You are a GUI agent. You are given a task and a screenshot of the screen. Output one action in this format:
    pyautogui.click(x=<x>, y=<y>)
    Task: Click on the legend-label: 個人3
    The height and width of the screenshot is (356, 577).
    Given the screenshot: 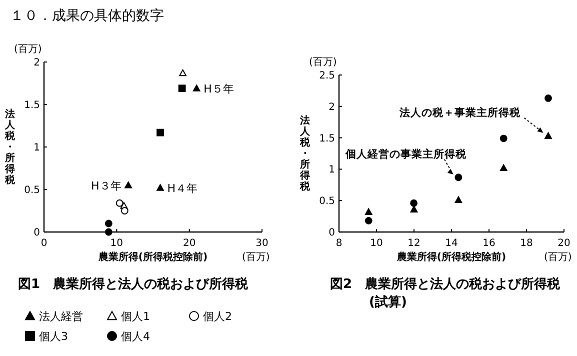 What is the action you would take?
    pyautogui.click(x=53, y=336)
    